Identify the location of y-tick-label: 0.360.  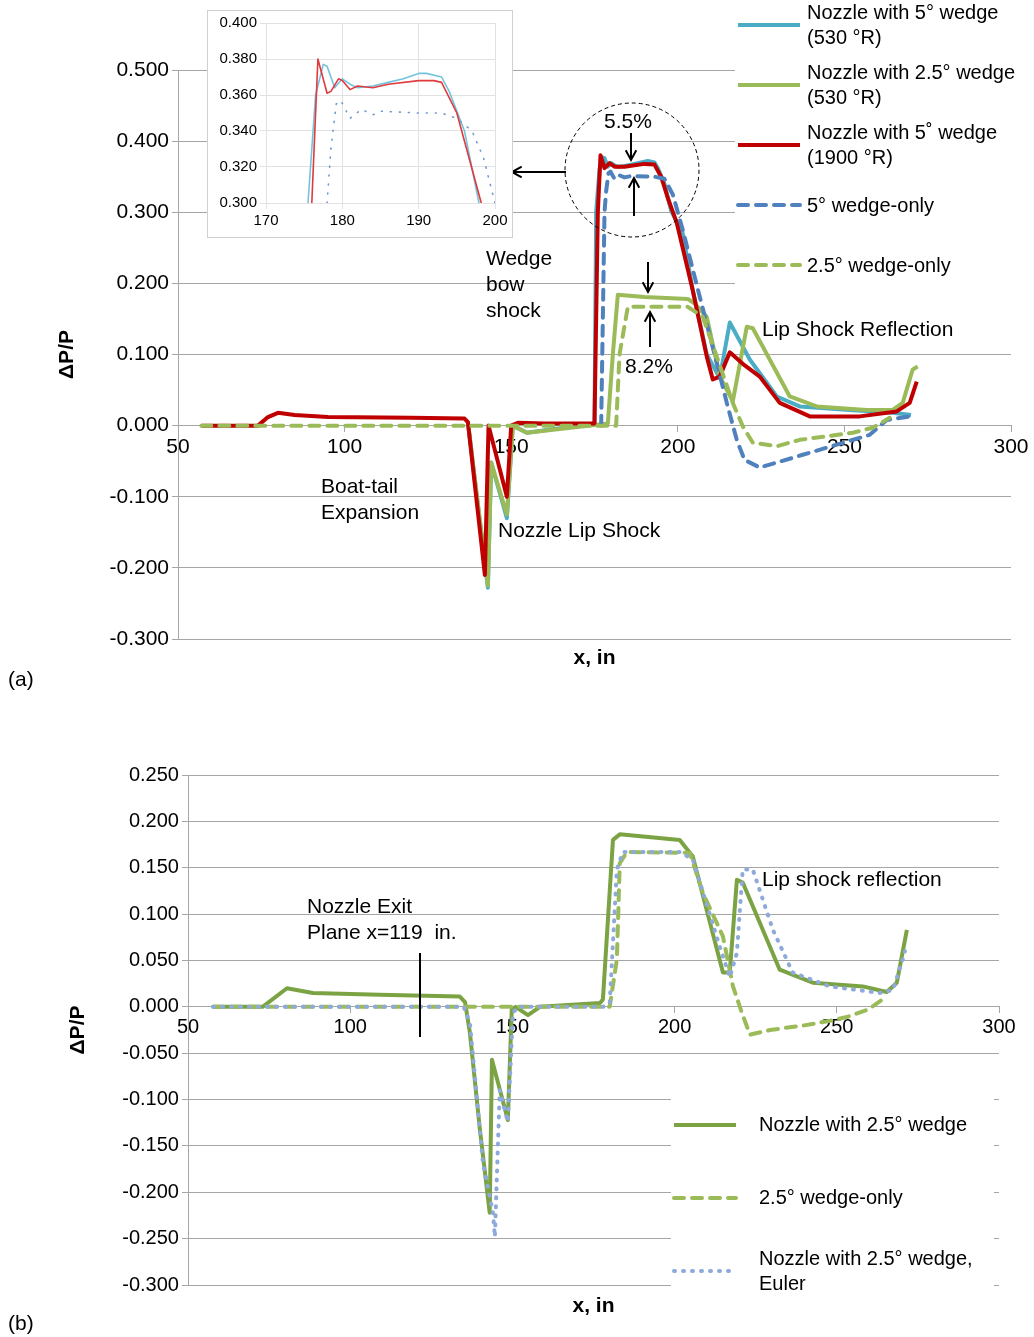
(238, 94).